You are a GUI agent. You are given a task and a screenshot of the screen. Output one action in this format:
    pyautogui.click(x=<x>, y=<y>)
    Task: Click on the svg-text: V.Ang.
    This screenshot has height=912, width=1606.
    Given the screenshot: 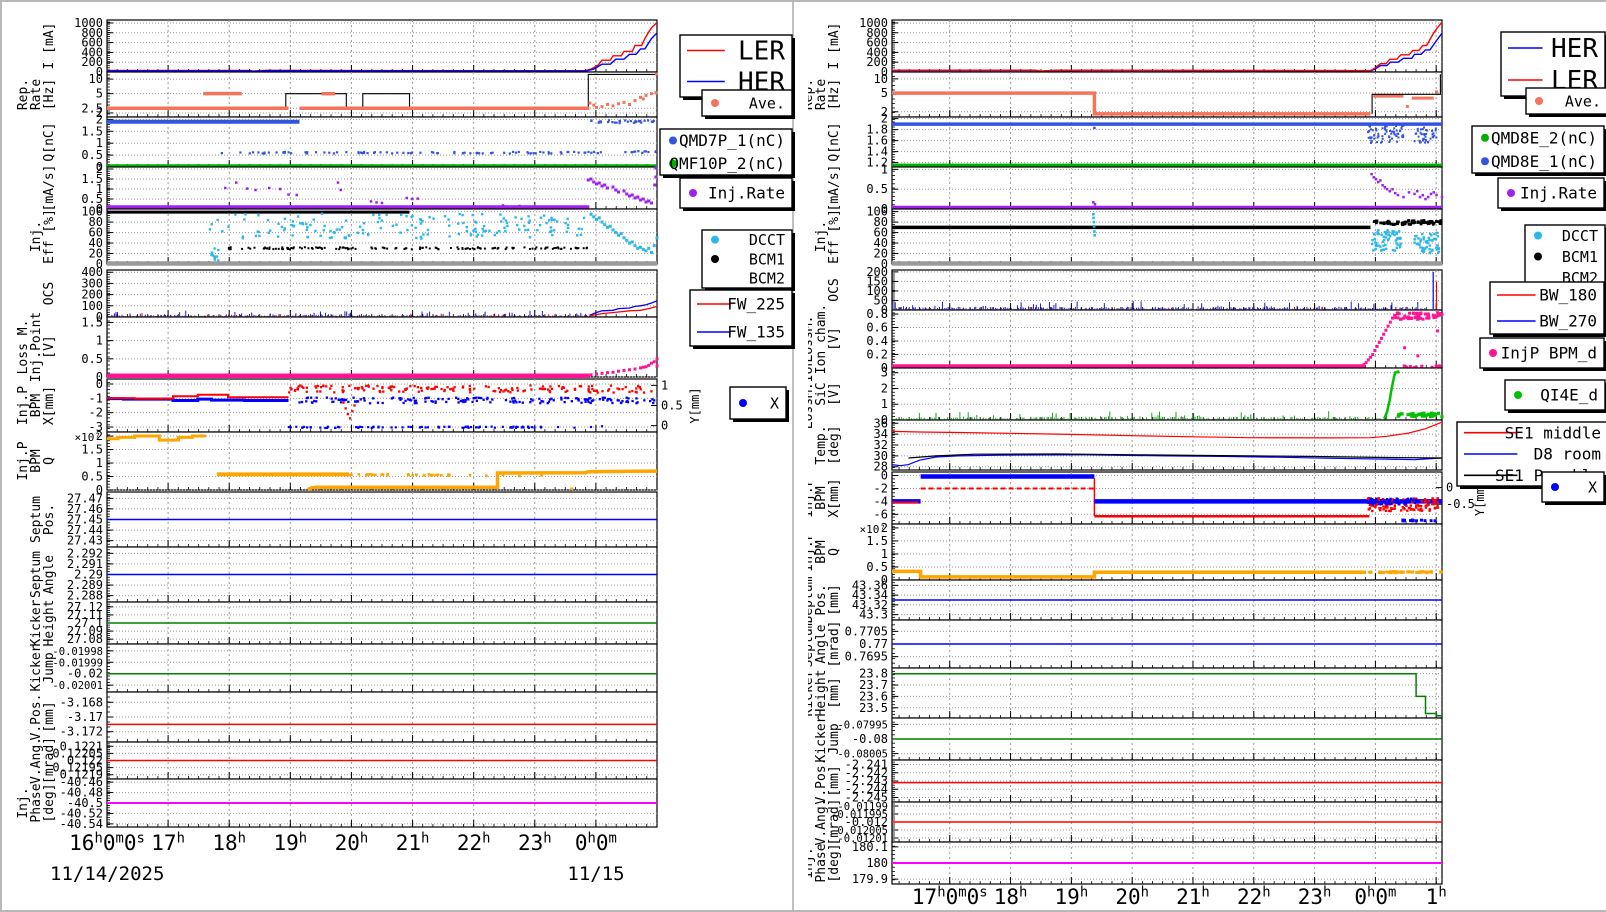 What is the action you would take?
    pyautogui.click(x=36, y=760)
    